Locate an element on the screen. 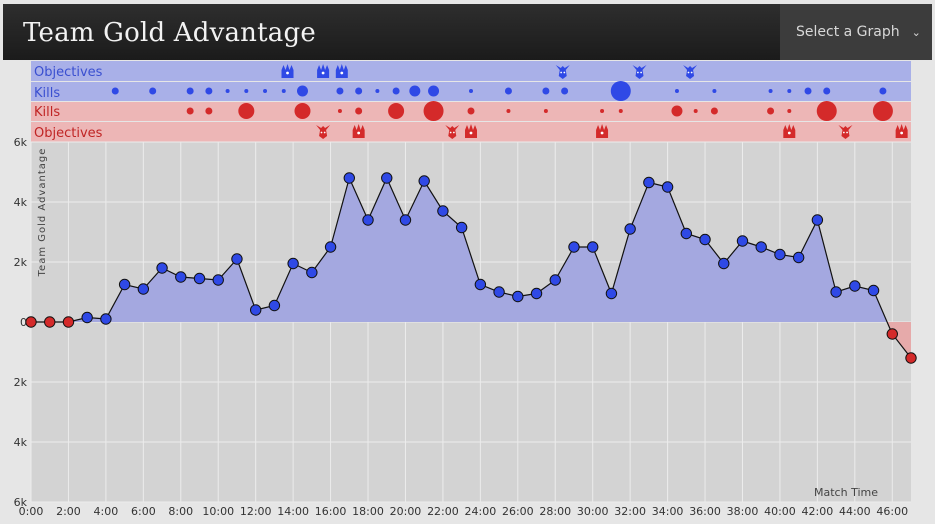 This screenshot has width=935, height=524. red-dragon-icon is located at coordinates (452, 132).